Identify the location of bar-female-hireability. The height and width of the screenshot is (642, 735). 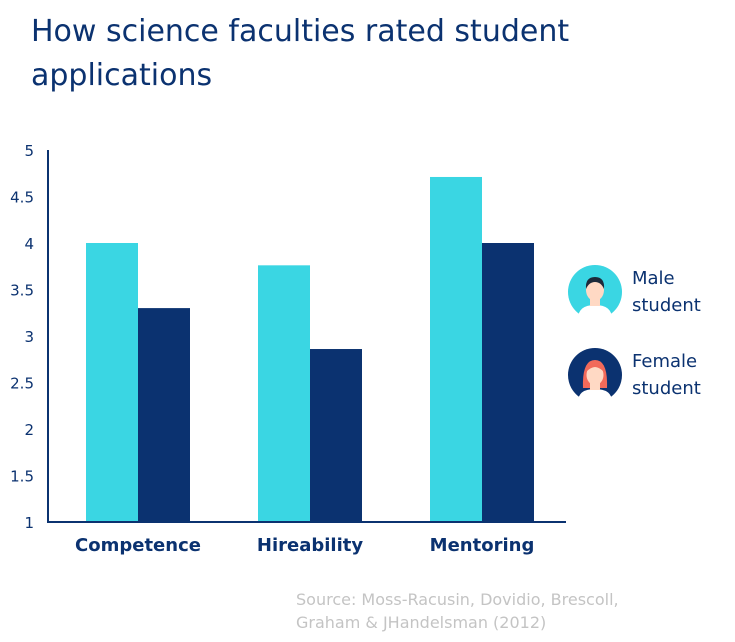
(336, 435).